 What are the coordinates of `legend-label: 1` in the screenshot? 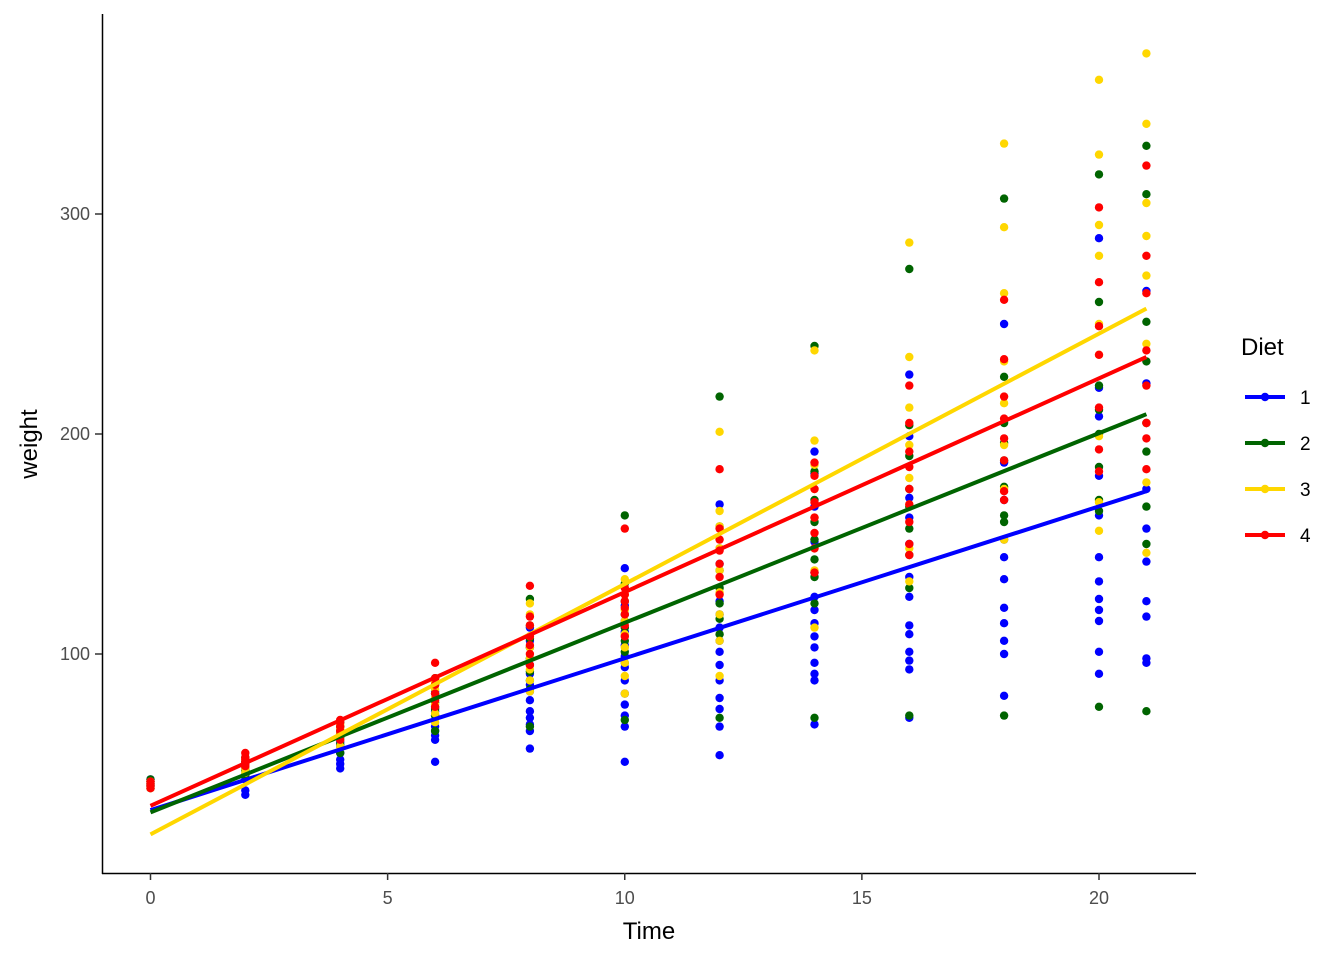 It's located at (1305, 398).